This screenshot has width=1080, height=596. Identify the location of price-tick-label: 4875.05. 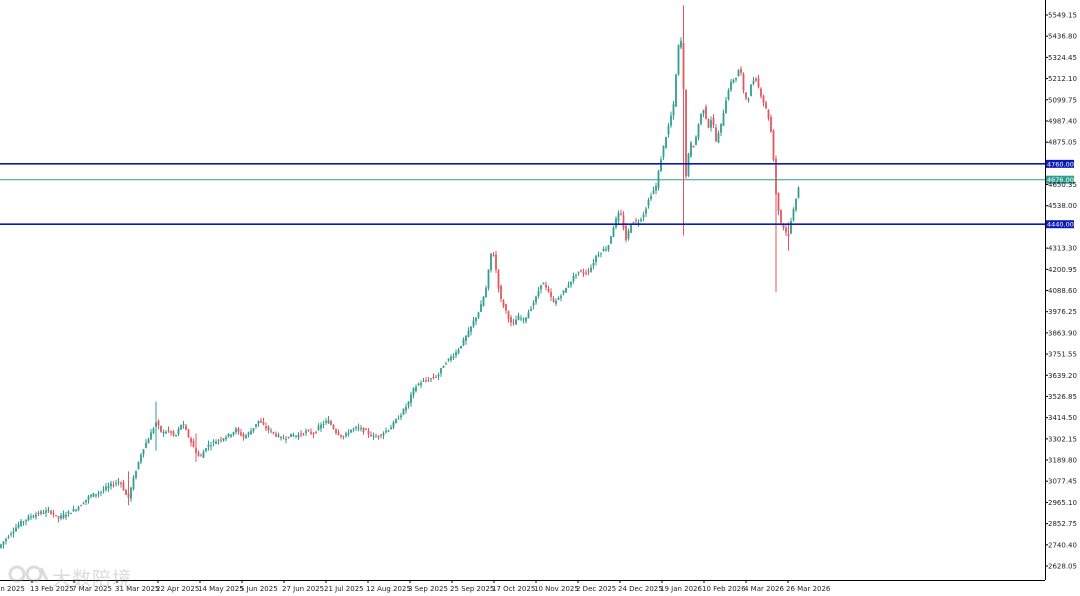
(1062, 143).